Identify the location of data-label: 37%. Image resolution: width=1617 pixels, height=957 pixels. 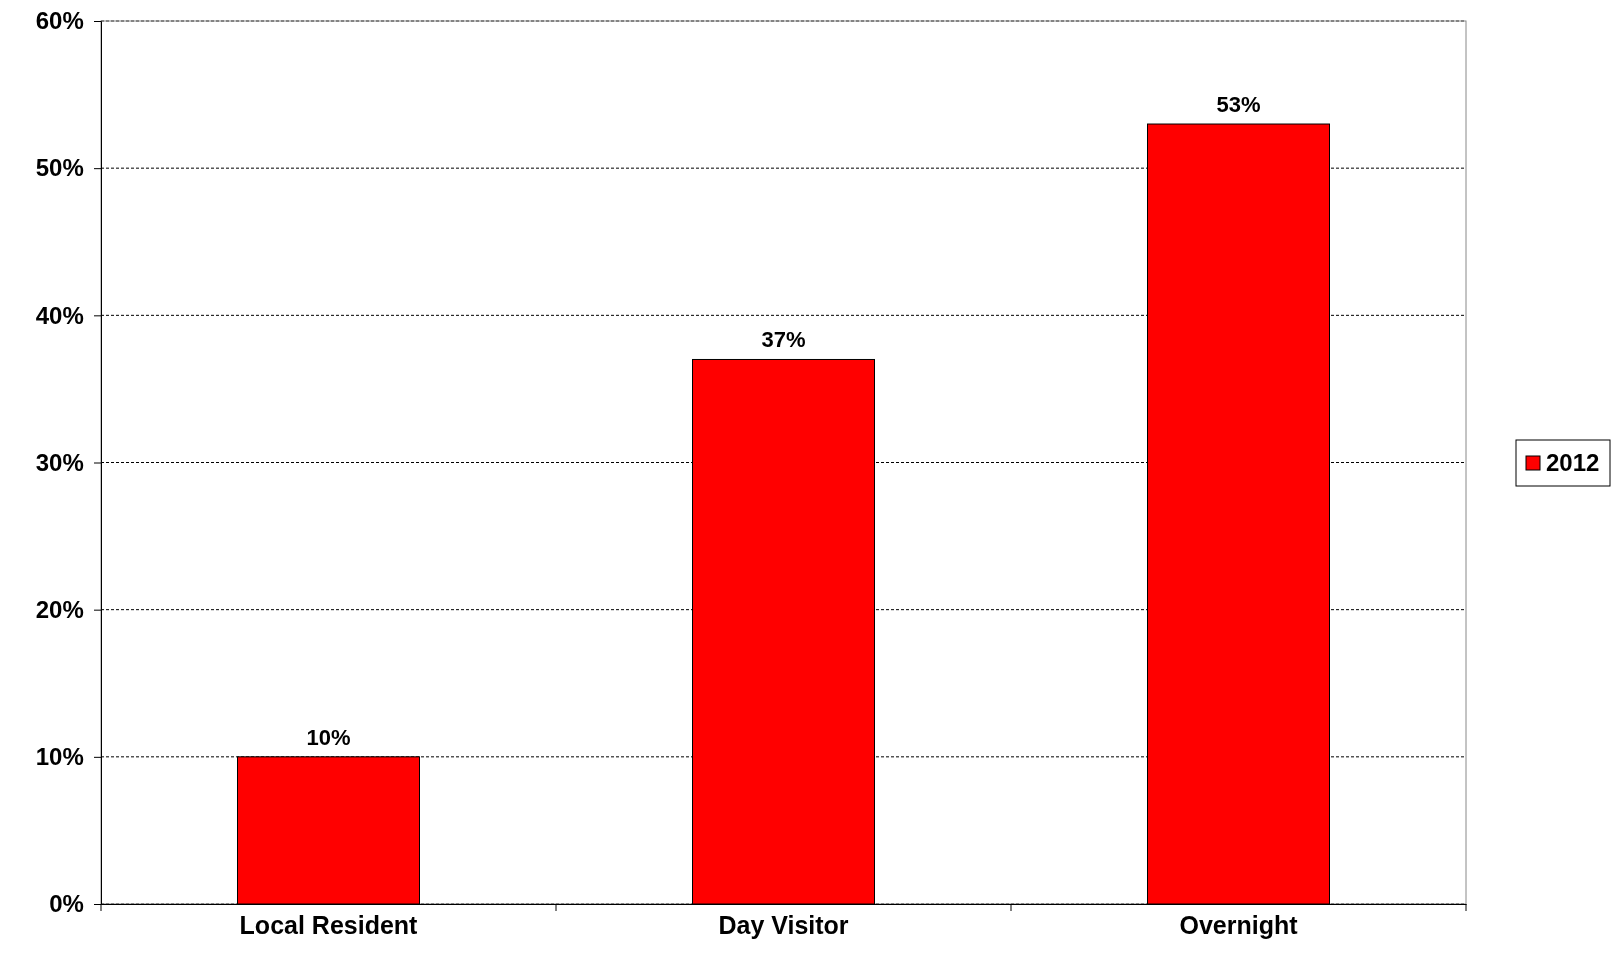
(783, 340).